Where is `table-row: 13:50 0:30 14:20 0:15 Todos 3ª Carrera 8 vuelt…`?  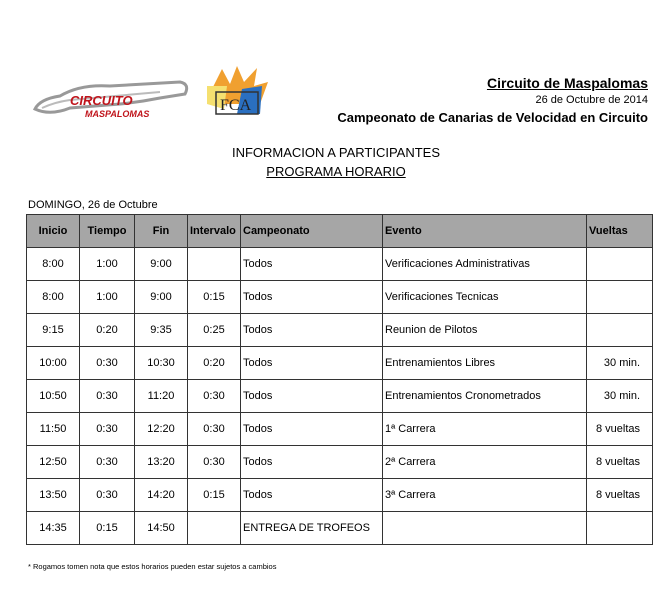 table-row: 13:50 0:30 14:20 0:15 Todos 3ª Carrera 8 vuelt… is located at coordinates (339, 495).